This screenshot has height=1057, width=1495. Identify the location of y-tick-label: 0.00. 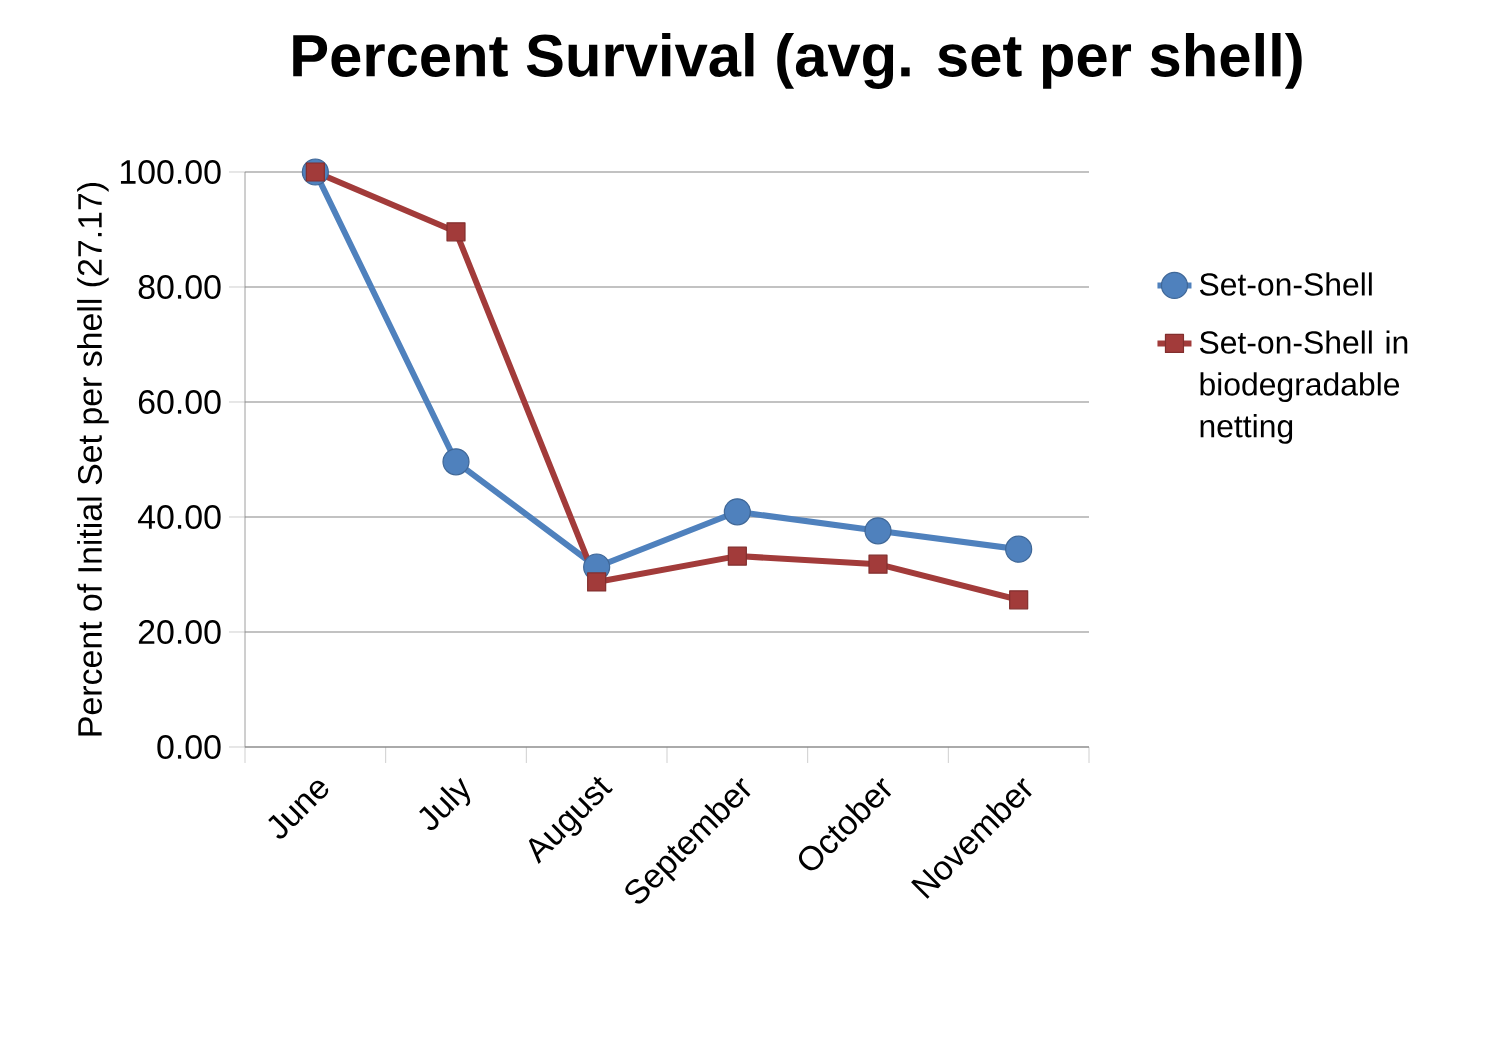
(189, 747).